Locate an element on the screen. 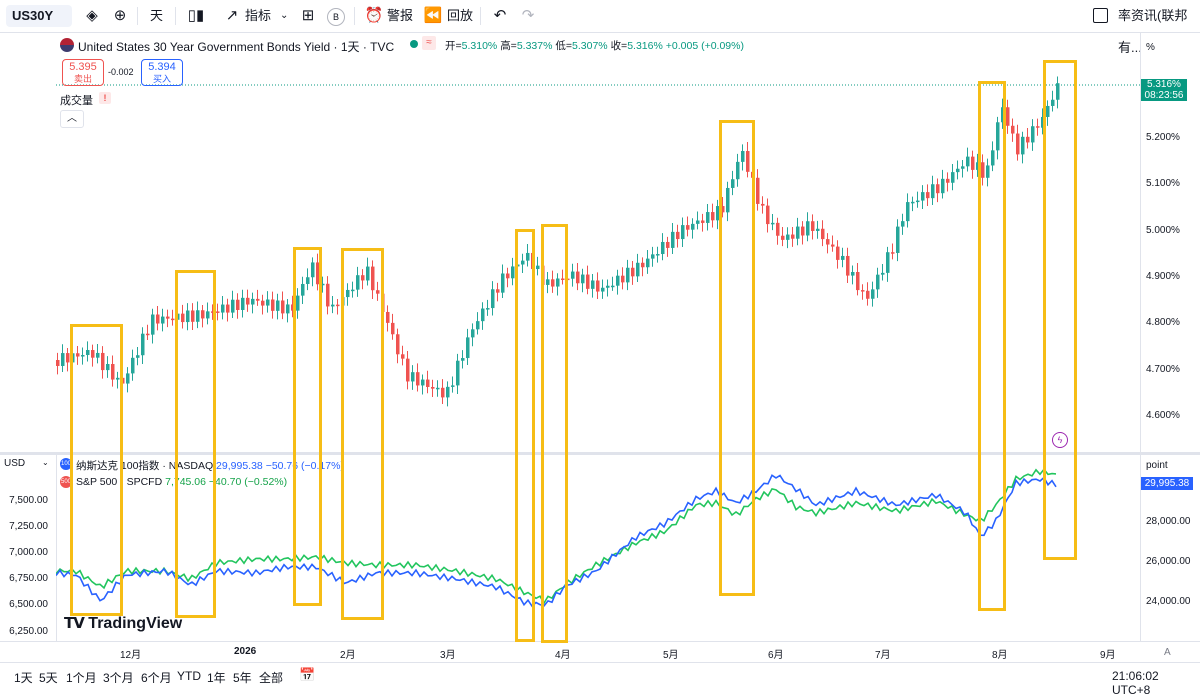  range-button: 全部 is located at coordinates (271, 678).